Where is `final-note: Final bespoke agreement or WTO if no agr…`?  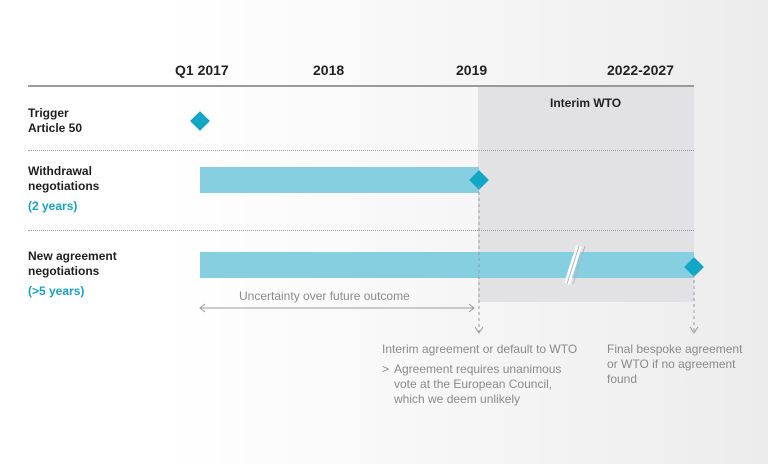
final-note: Final bespoke agreement or WTO if no agr… is located at coordinates (674, 364).